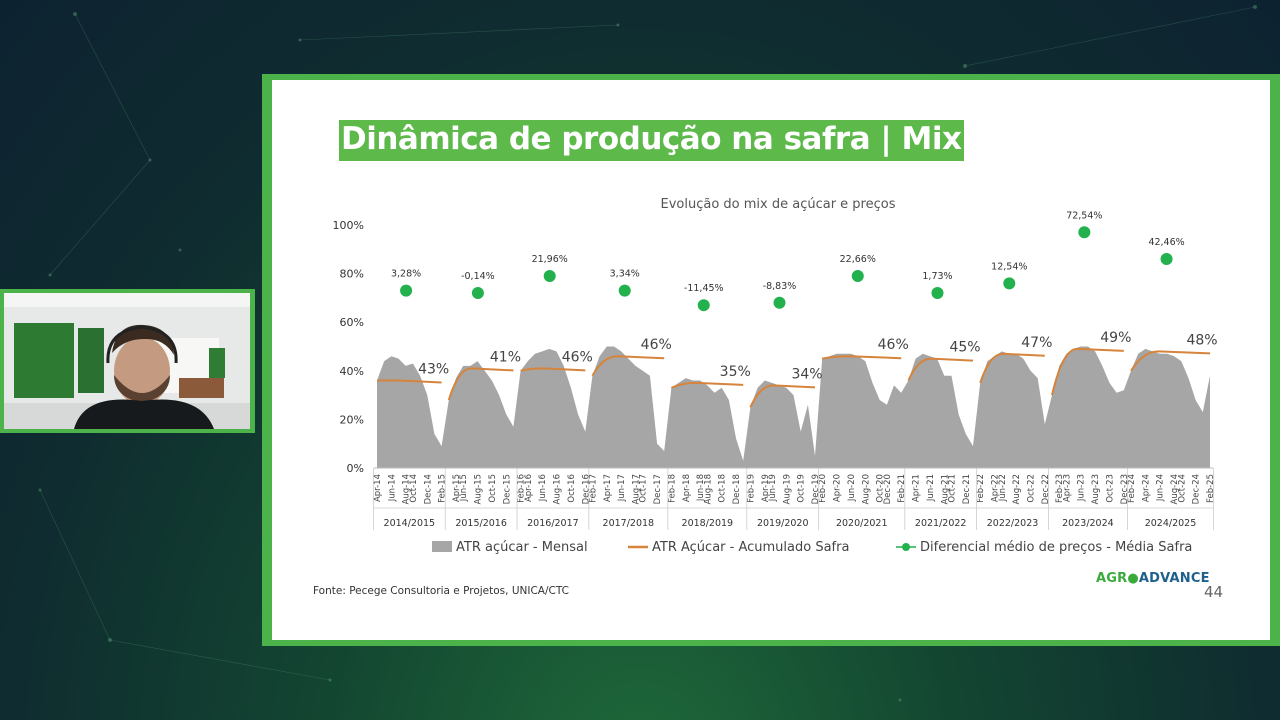  Describe the element at coordinates (522, 547) in the screenshot. I see `legend-mensal-label: ATR açúcar - Mensal` at that location.